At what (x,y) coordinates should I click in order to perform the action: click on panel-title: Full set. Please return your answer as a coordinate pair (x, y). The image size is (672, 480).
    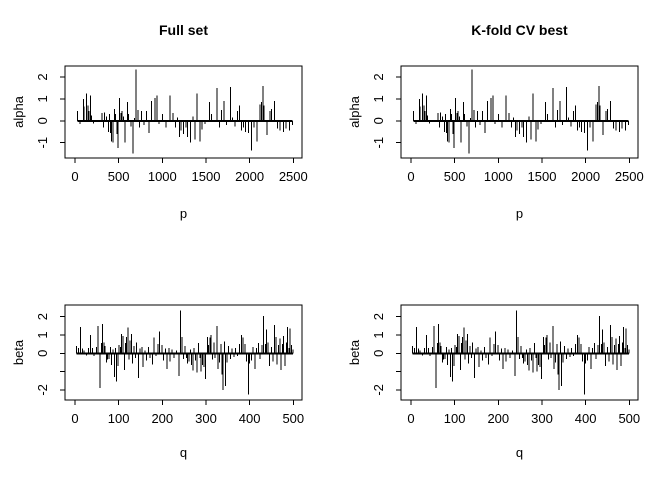
    Looking at the image, I should click on (183, 30).